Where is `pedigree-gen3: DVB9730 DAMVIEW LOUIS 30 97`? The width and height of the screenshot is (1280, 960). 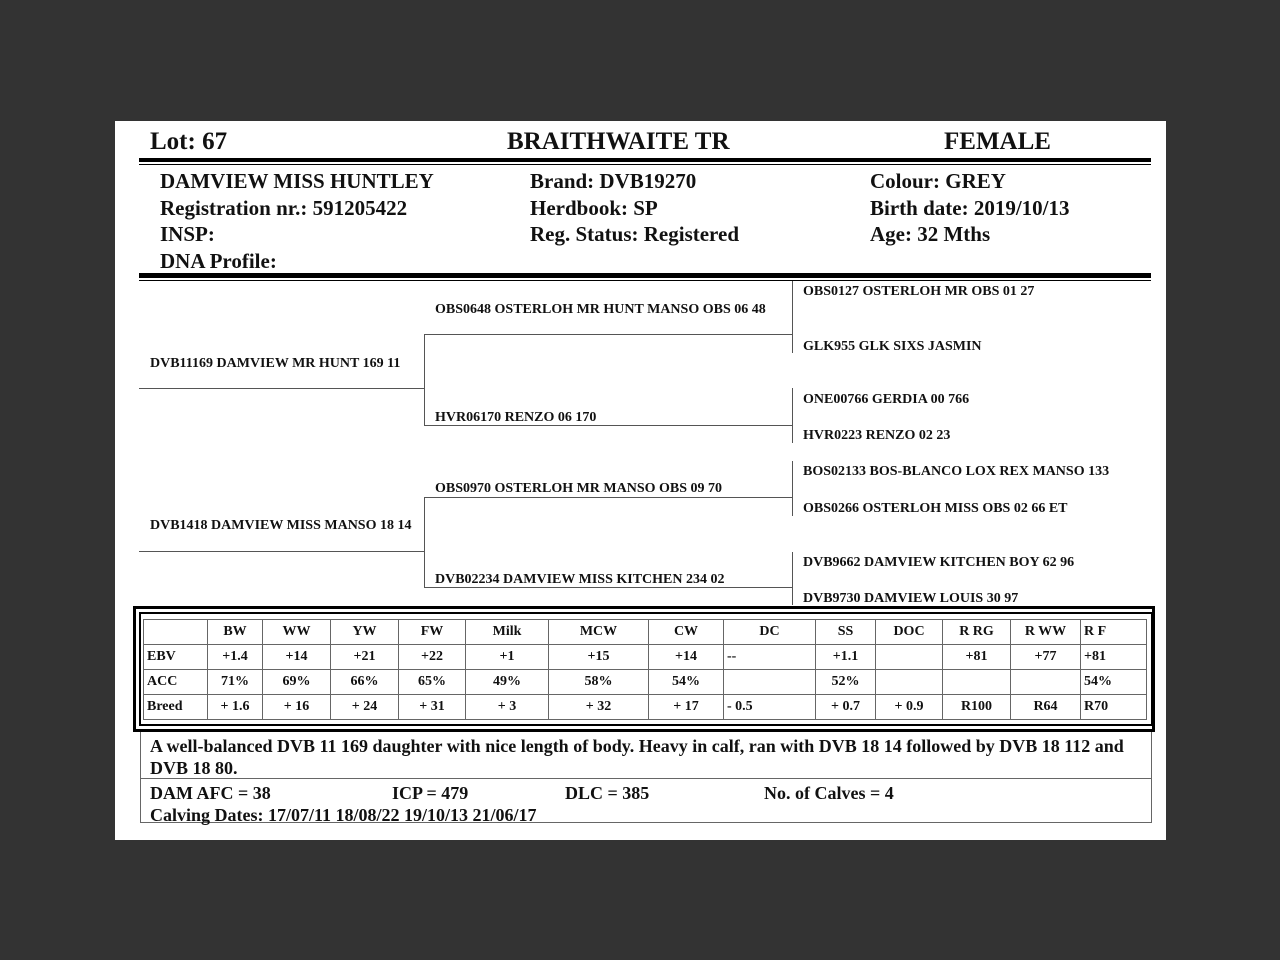 pedigree-gen3: DVB9730 DAMVIEW LOUIS 30 97 is located at coordinates (911, 598).